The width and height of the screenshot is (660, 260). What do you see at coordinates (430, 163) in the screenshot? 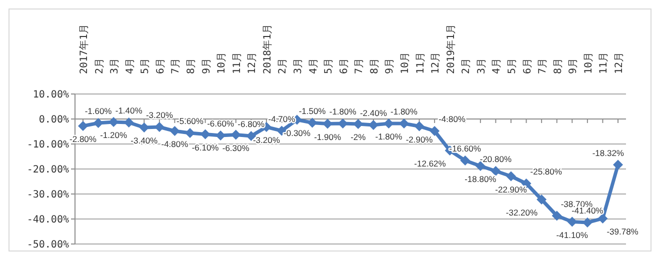
I see `data-label: -12.62%` at bounding box center [430, 163].